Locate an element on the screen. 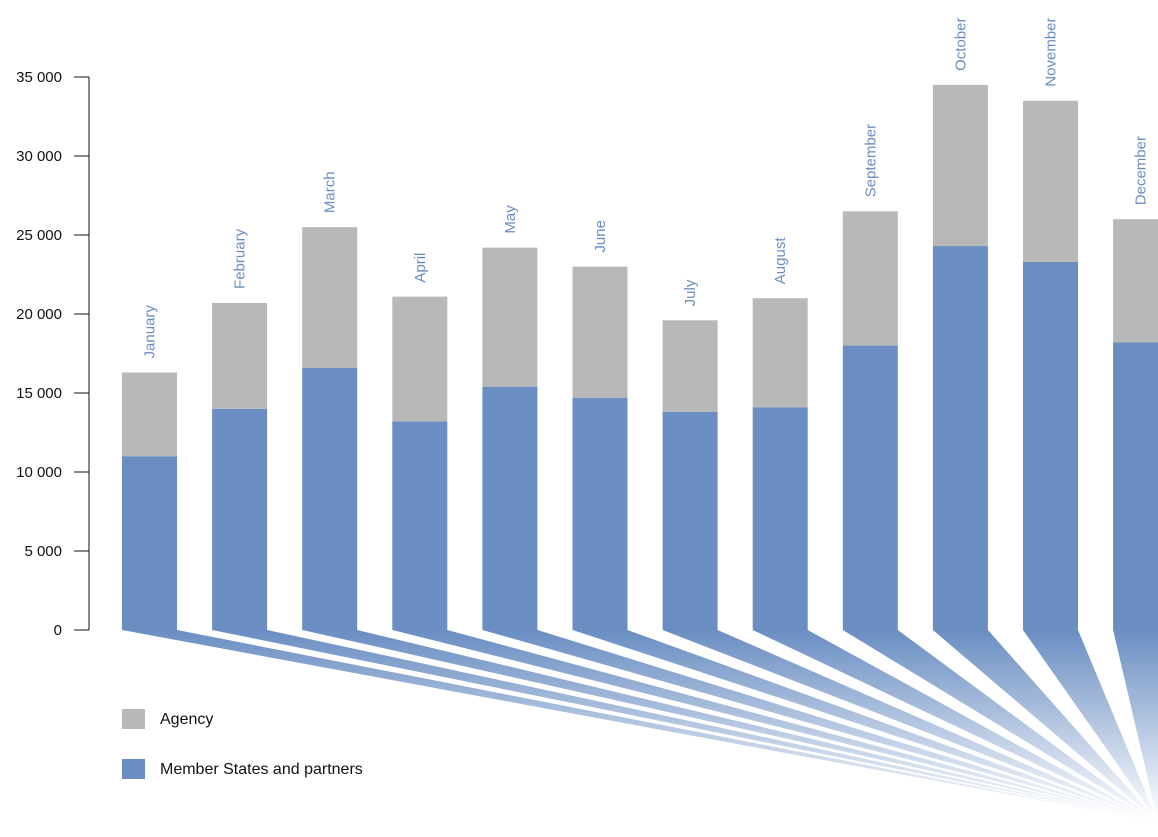 The width and height of the screenshot is (1158, 837). category-label: January is located at coordinates (150, 332).